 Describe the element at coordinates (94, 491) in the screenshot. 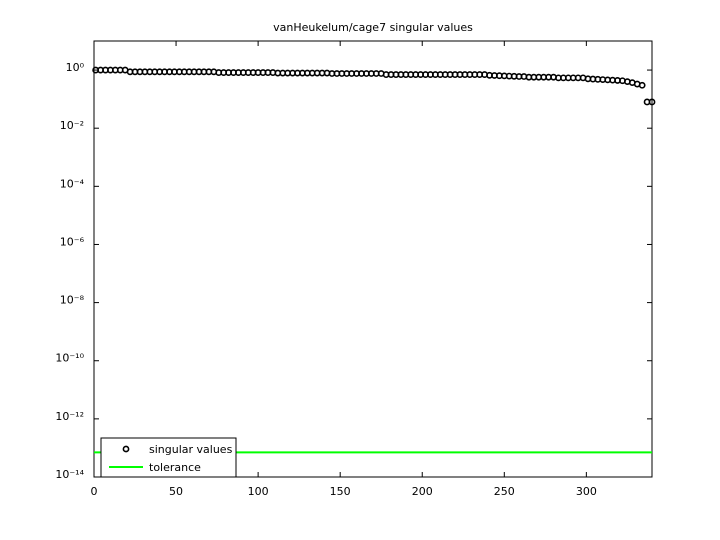

I see `x-tick-label: 0` at that location.